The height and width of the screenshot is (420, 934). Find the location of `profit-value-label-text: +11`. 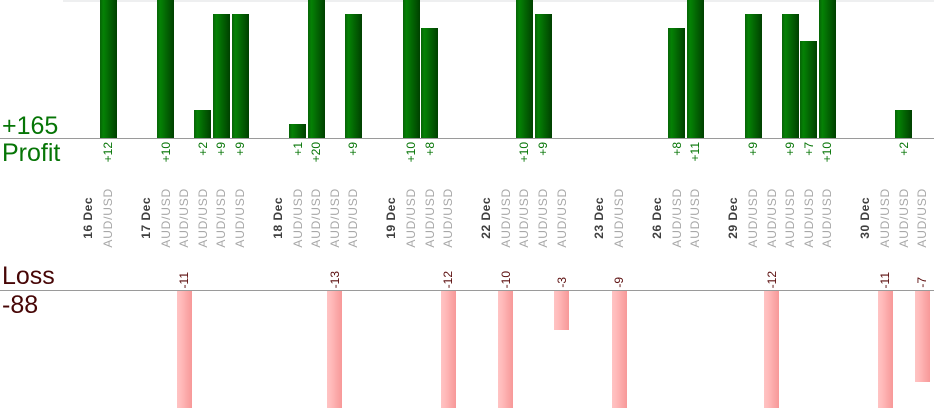

profit-value-label-text: +11 is located at coordinates (695, 152).